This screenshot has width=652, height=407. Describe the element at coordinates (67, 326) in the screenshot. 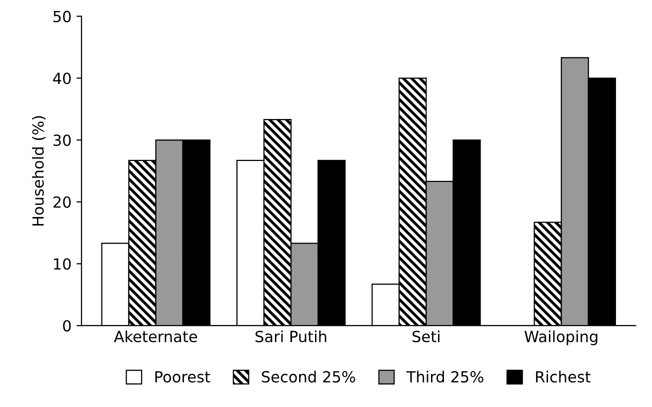

I see `y-tick-label: 0` at that location.